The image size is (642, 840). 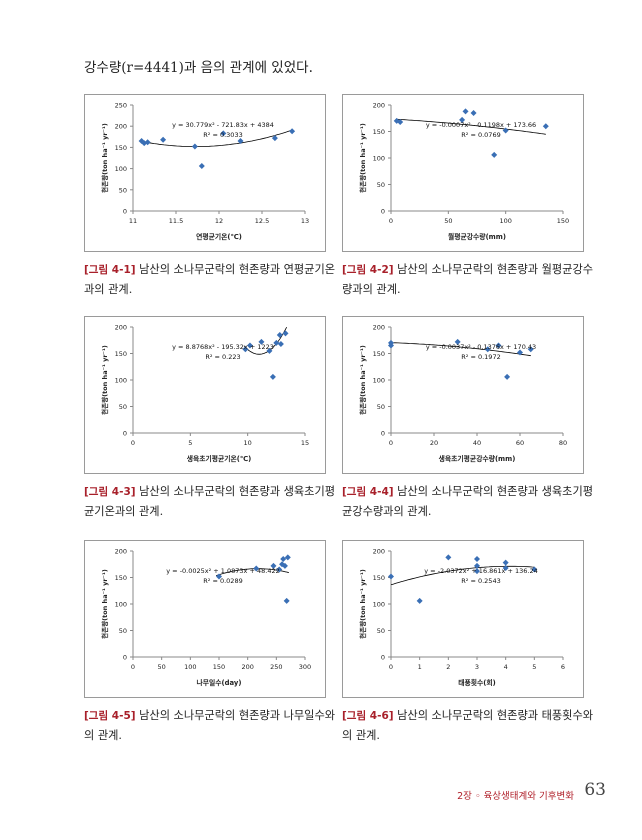 What do you see at coordinates (368, 270) in the screenshot?
I see `figure-label: [그림 4-2]` at bounding box center [368, 270].